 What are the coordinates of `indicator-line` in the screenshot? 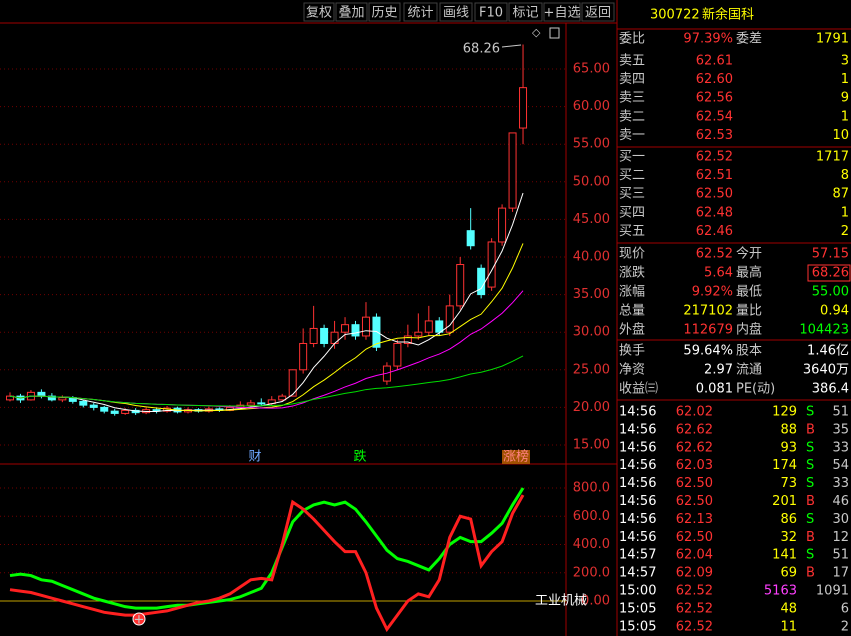 It's located at (267, 563).